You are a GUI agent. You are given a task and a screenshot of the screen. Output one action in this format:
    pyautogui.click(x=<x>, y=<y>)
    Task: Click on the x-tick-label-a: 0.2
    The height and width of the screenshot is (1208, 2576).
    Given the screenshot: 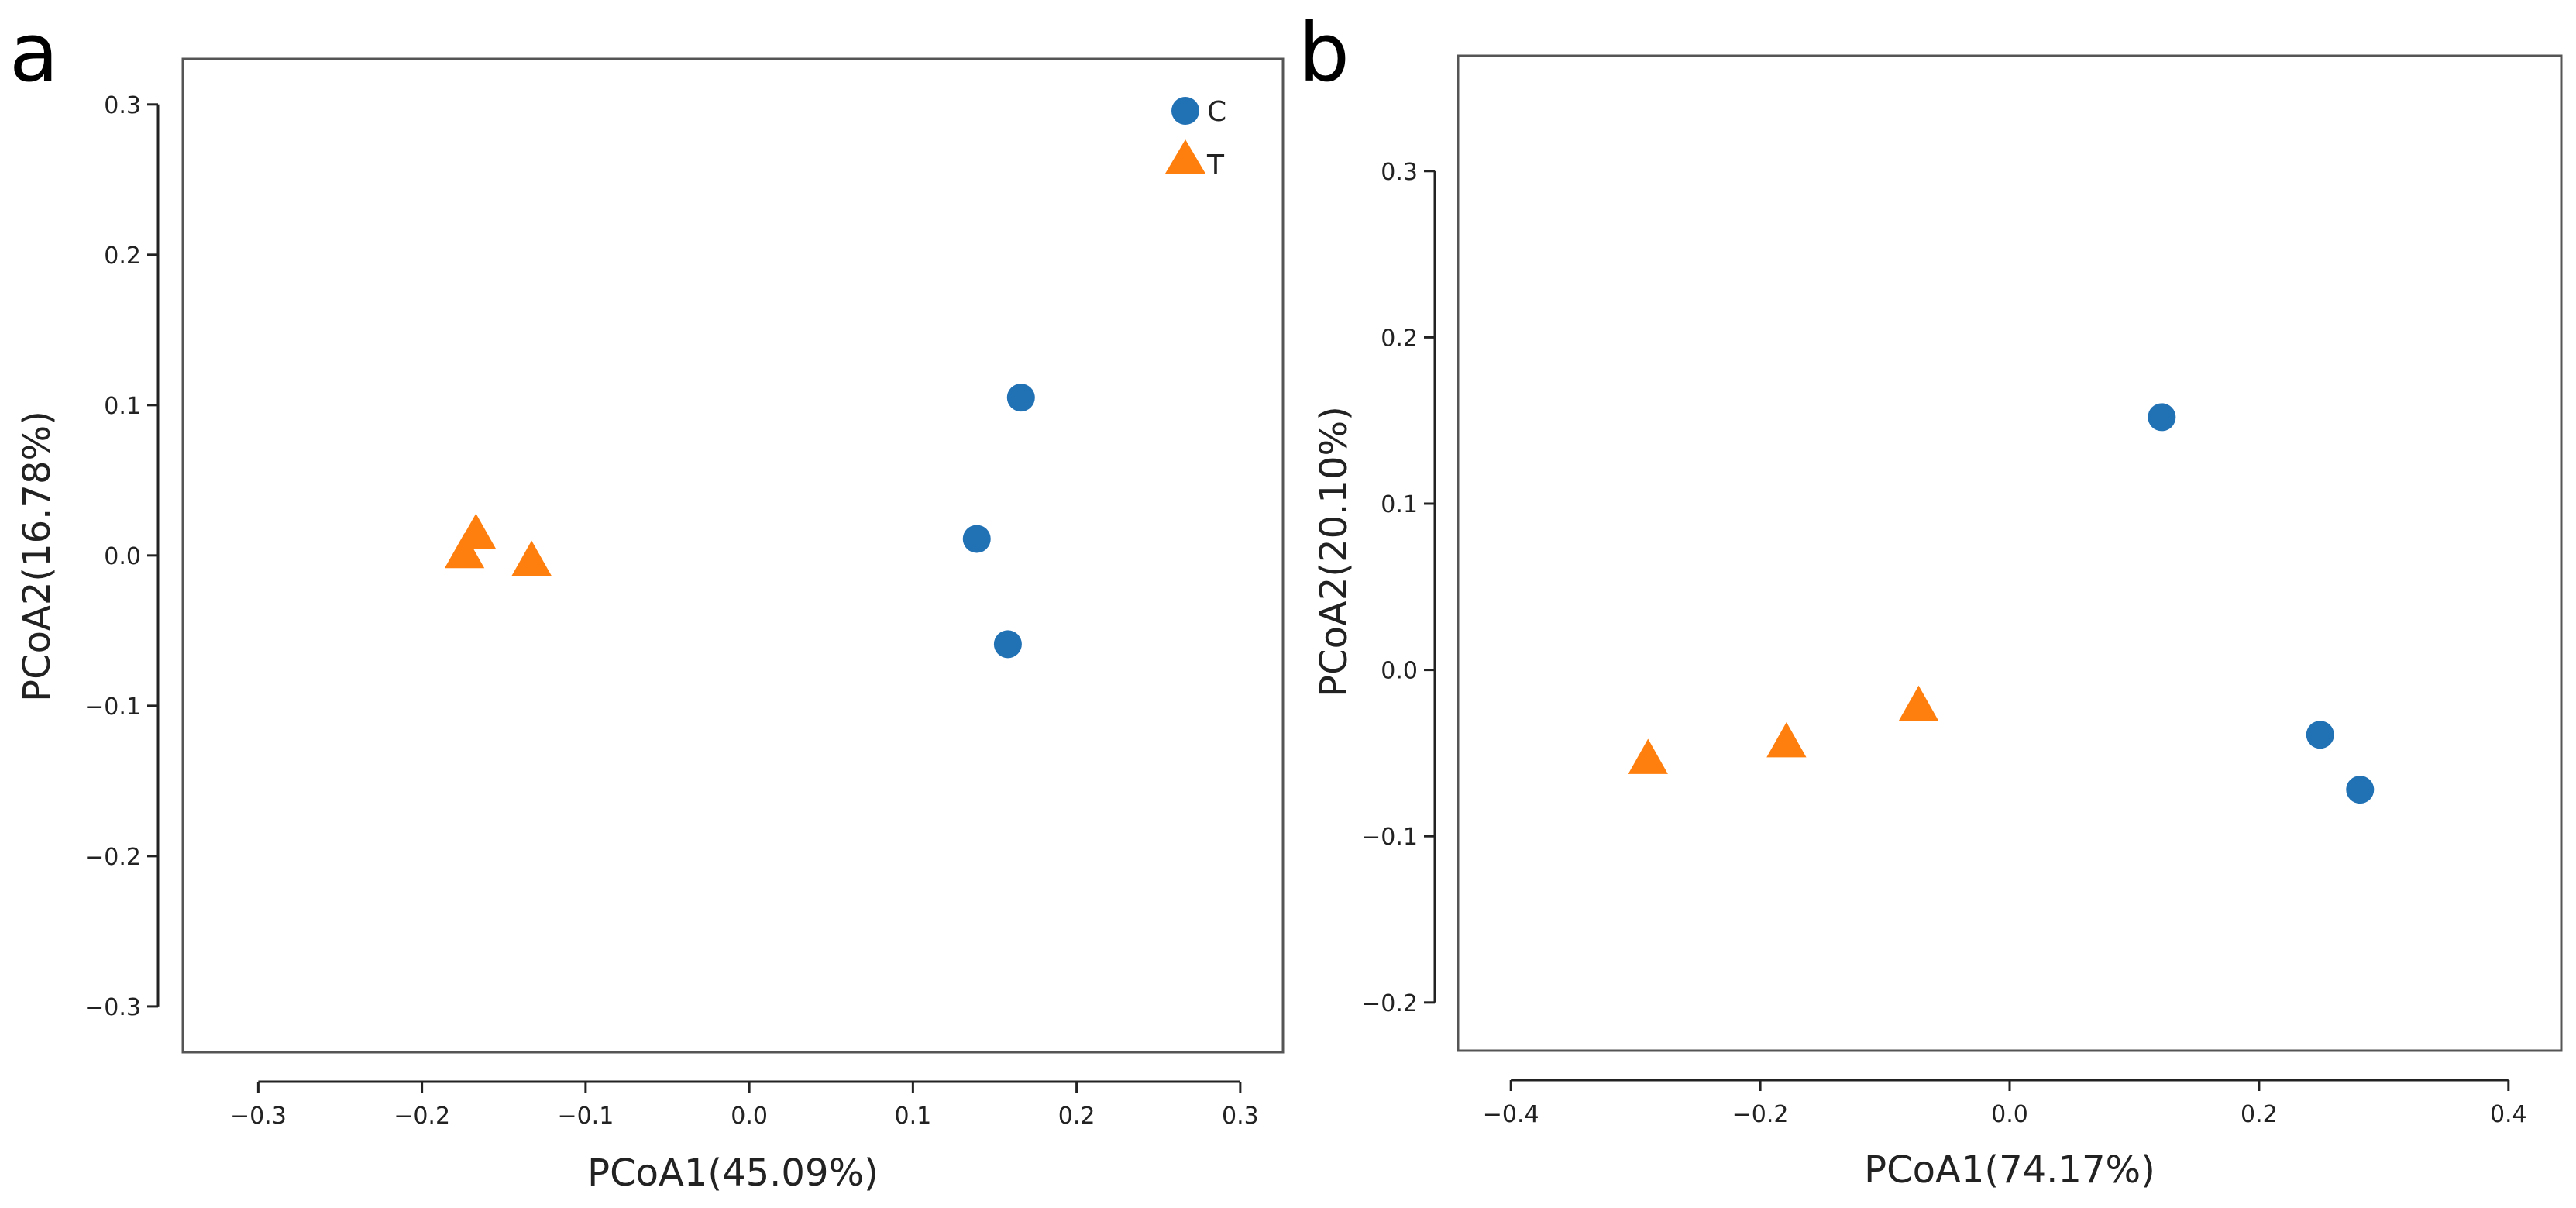 What is the action you would take?
    pyautogui.click(x=1076, y=1116)
    